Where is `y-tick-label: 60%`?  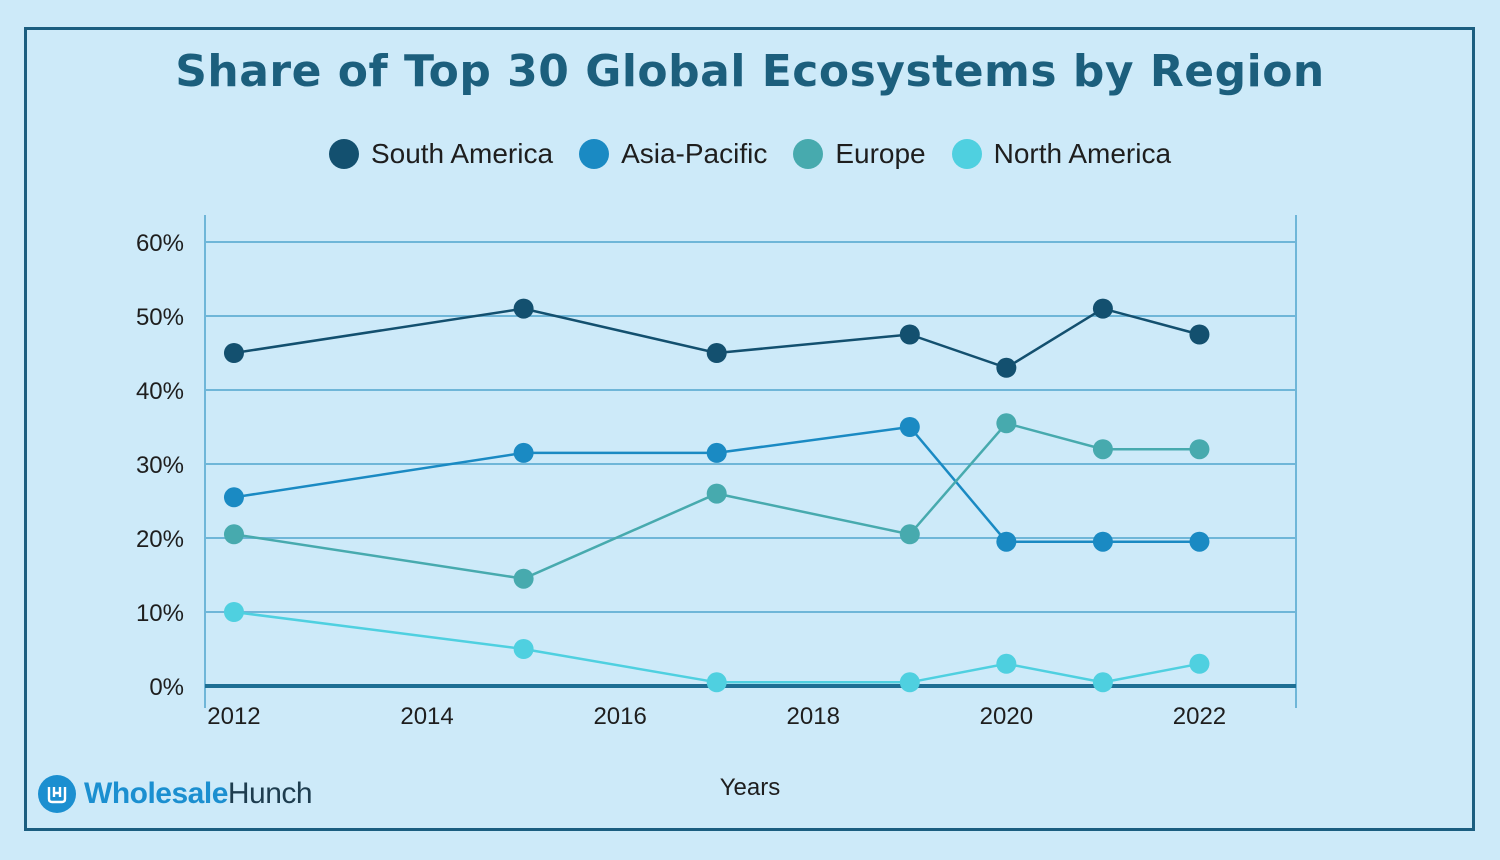
y-tick-label: 60% is located at coordinates (160, 243).